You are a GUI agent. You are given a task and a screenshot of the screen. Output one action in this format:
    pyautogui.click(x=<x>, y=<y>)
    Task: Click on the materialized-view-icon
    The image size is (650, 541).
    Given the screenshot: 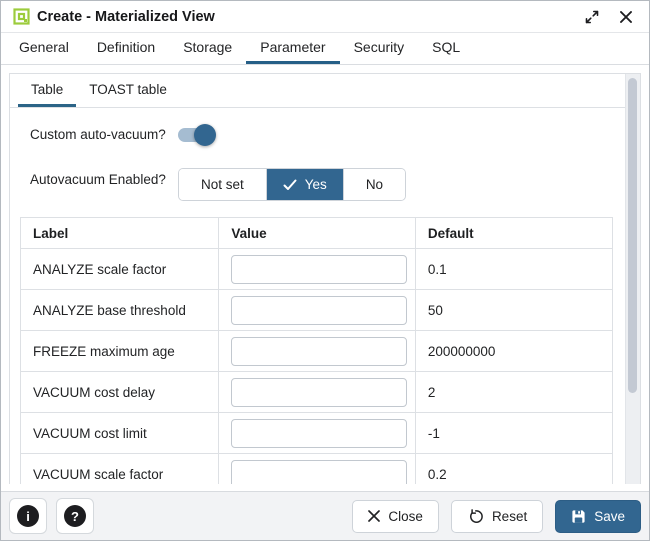 What is the action you would take?
    pyautogui.click(x=21, y=16)
    